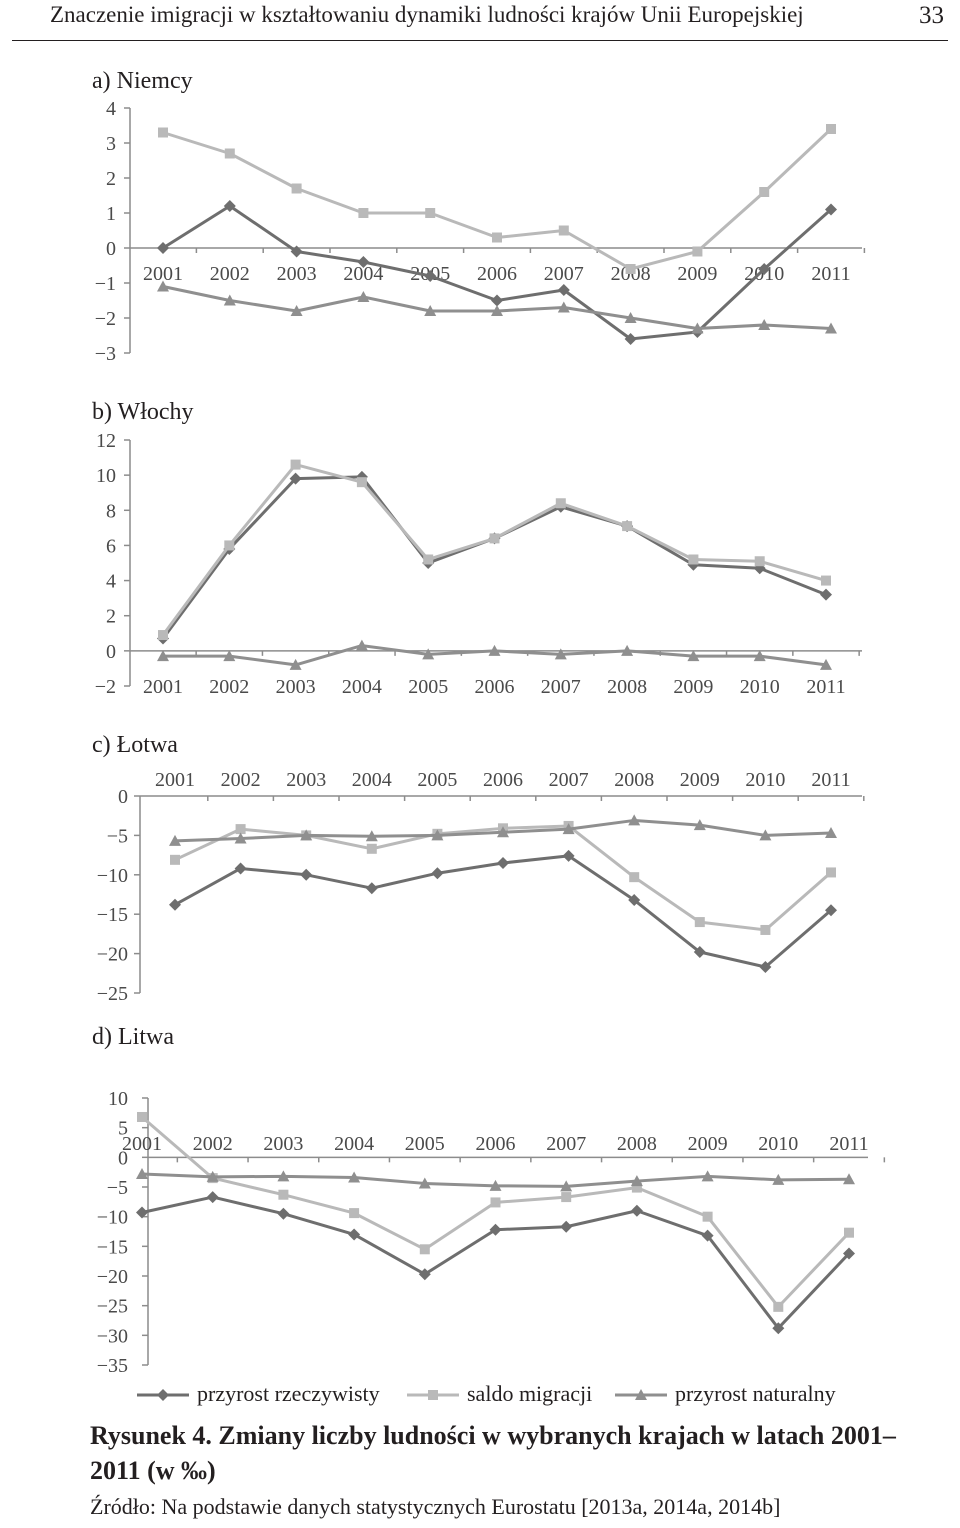 The width and height of the screenshot is (960, 1528). What do you see at coordinates (931, 15) in the screenshot?
I see `page-number: 33` at bounding box center [931, 15].